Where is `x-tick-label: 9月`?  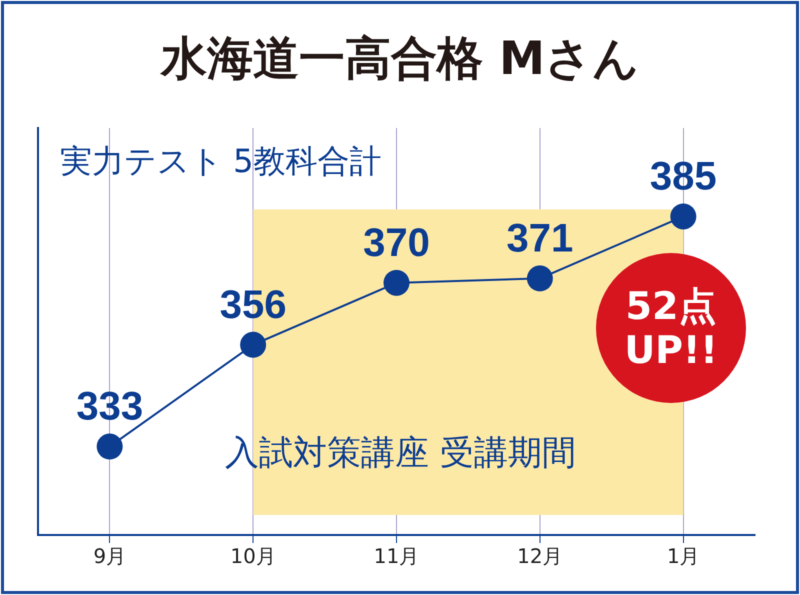
x-tick-label: 9月 is located at coordinates (109, 556).